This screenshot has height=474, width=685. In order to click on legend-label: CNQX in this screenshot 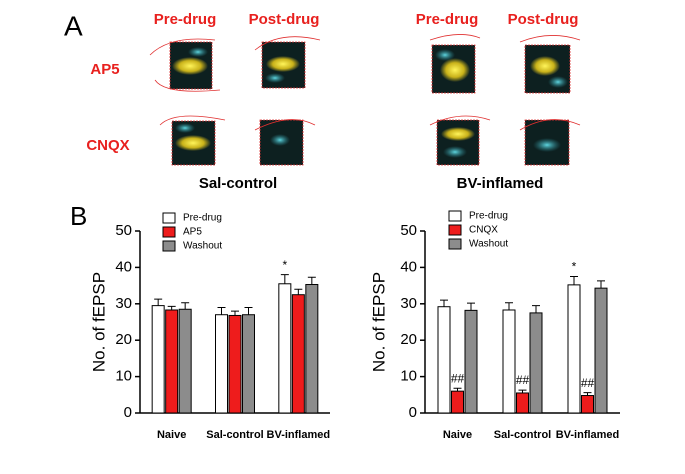, I will do `click(483, 230)`.